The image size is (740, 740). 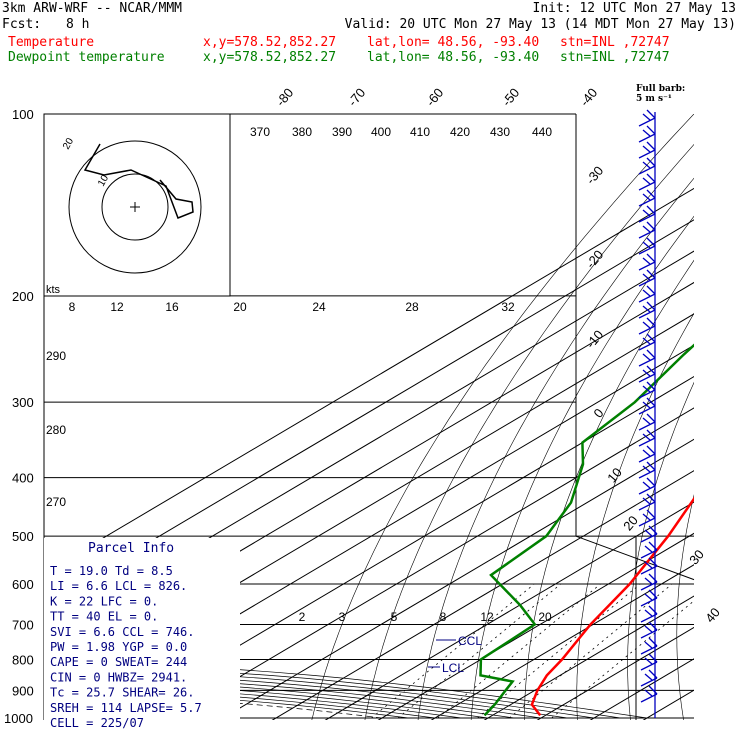 I want to click on speed-label: 16, so click(x=172, y=307).